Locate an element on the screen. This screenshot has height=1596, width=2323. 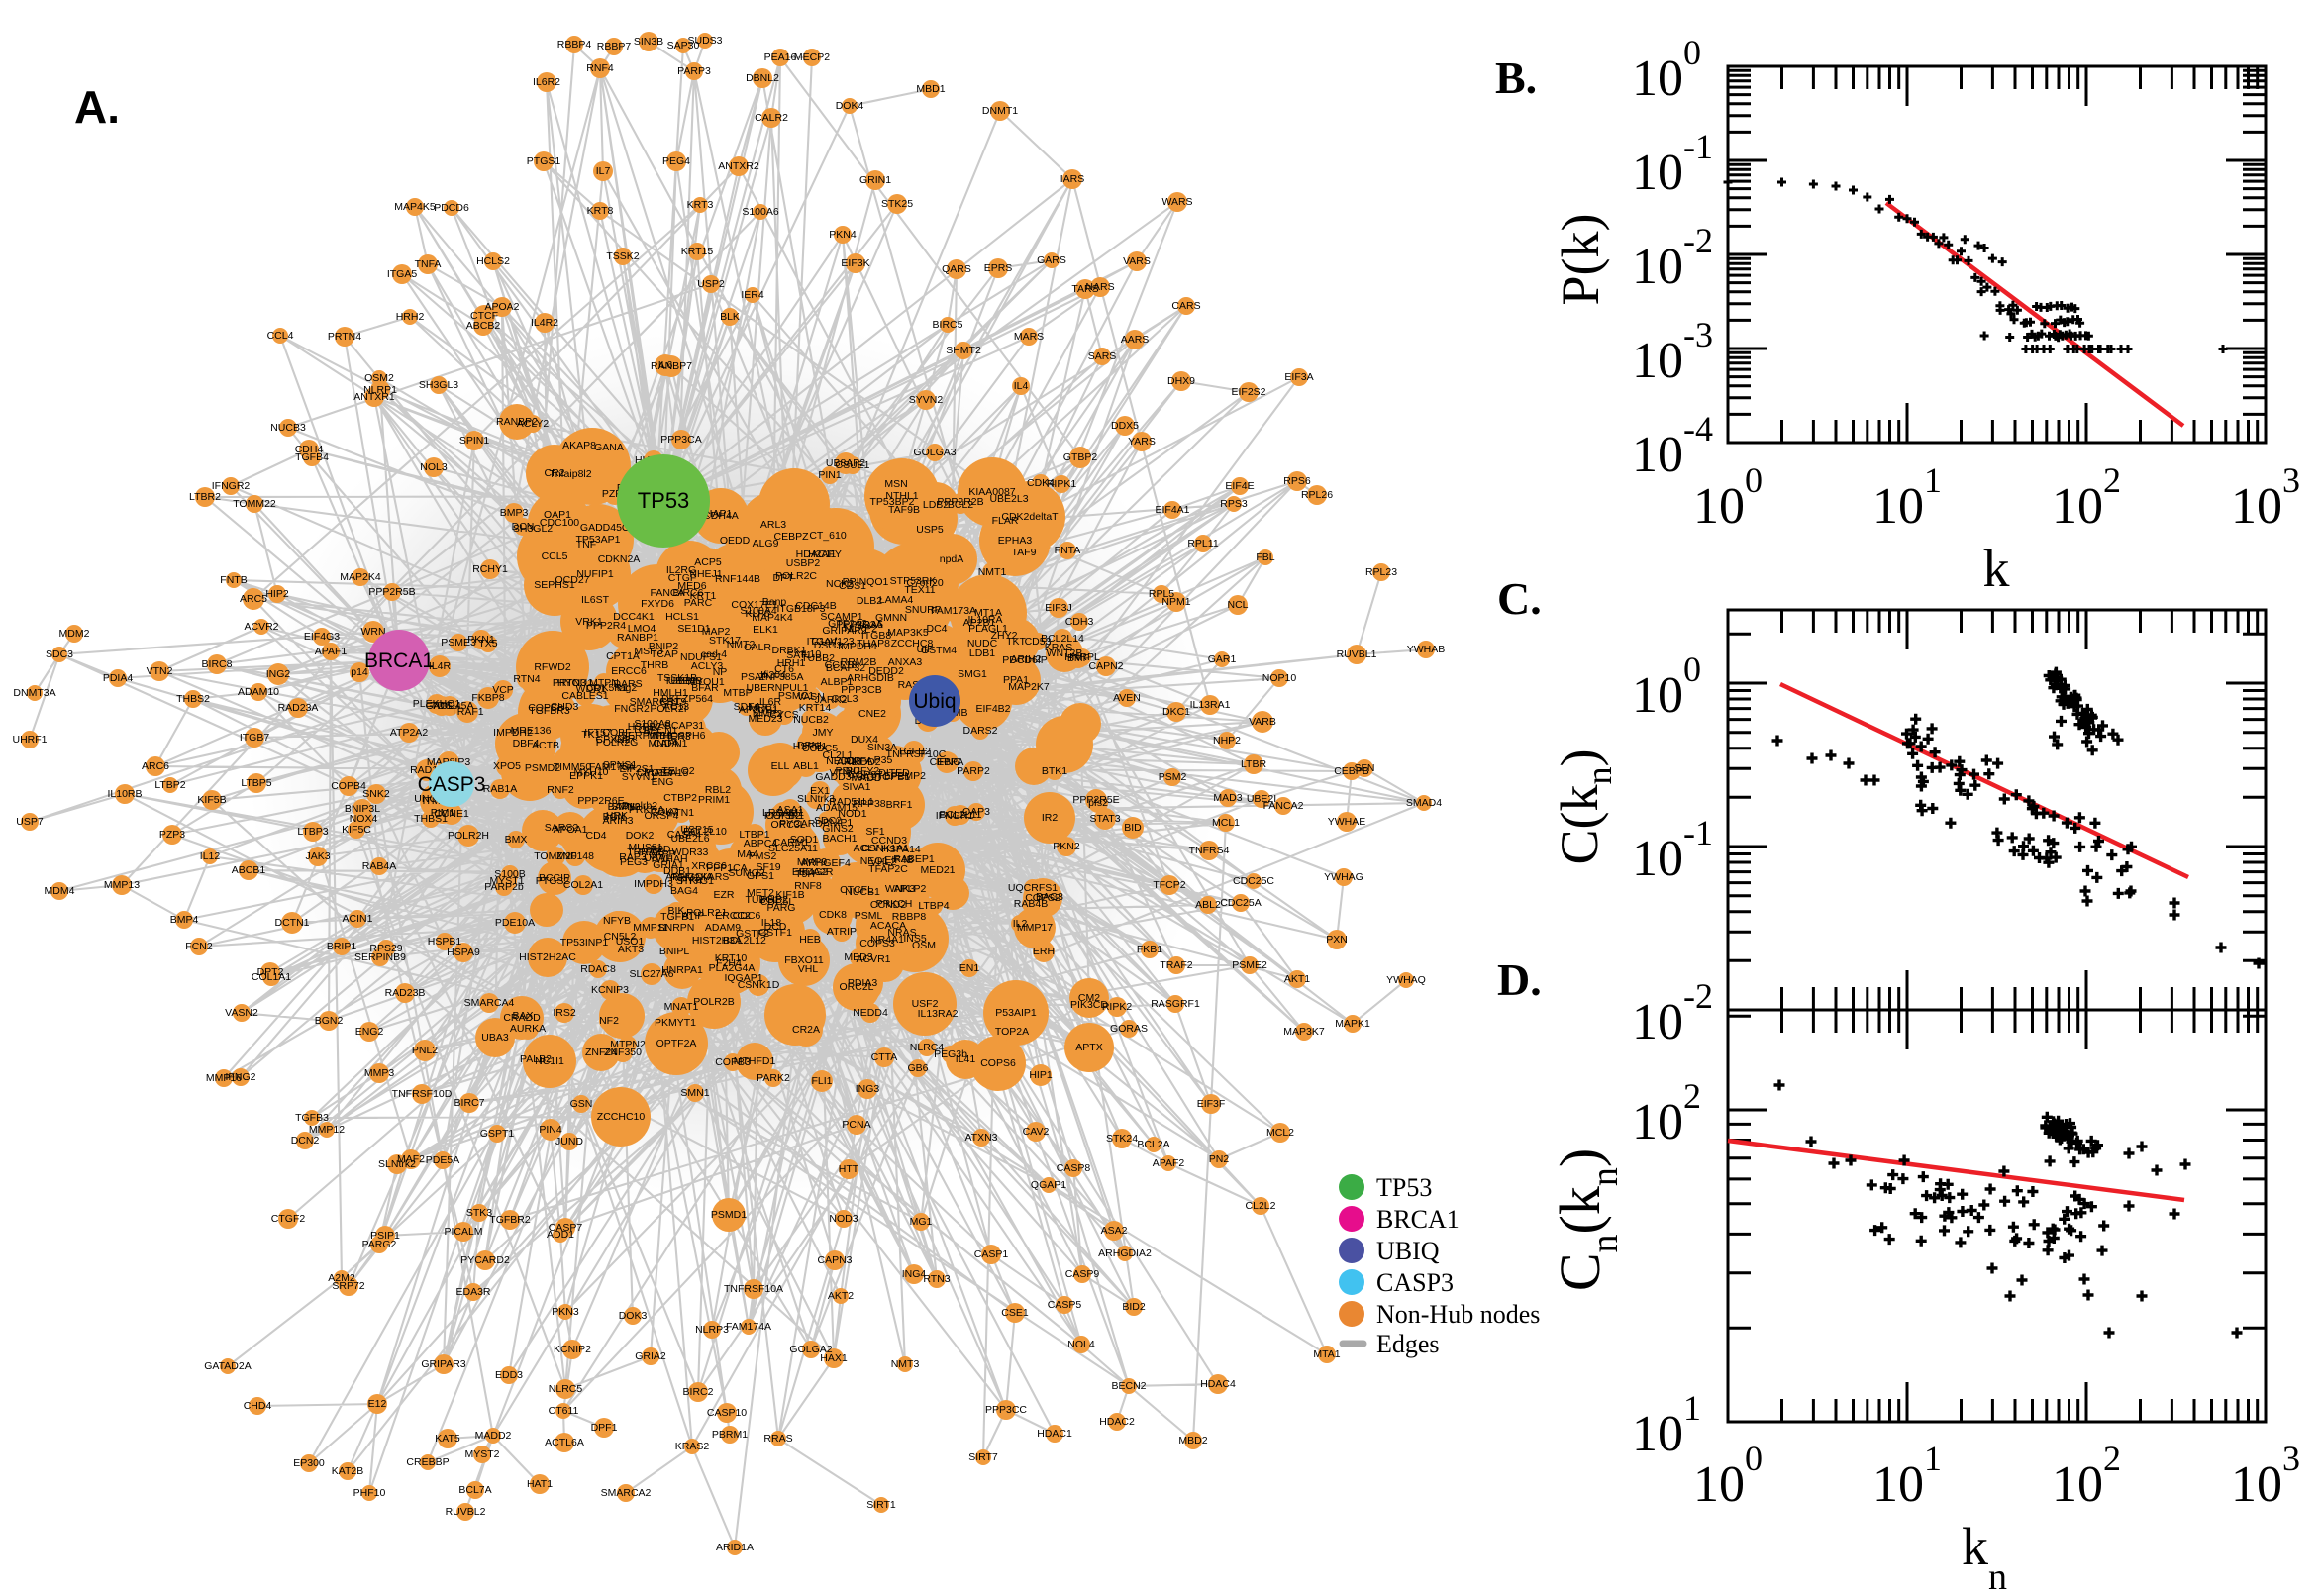
svg-text: MYST2 is located at coordinates (481, 1454).